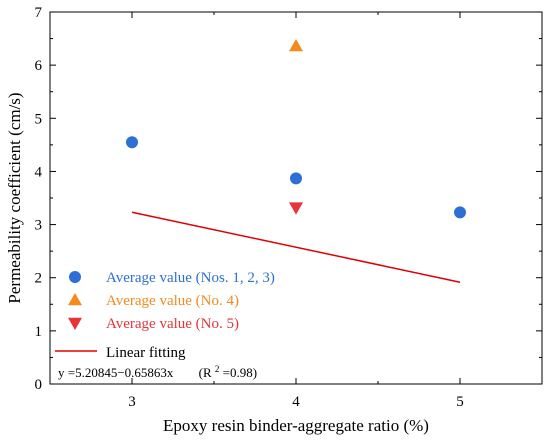 The image size is (550, 444). I want to click on fit-equation-main: y =5.20845−0.65863x, so click(116, 372).